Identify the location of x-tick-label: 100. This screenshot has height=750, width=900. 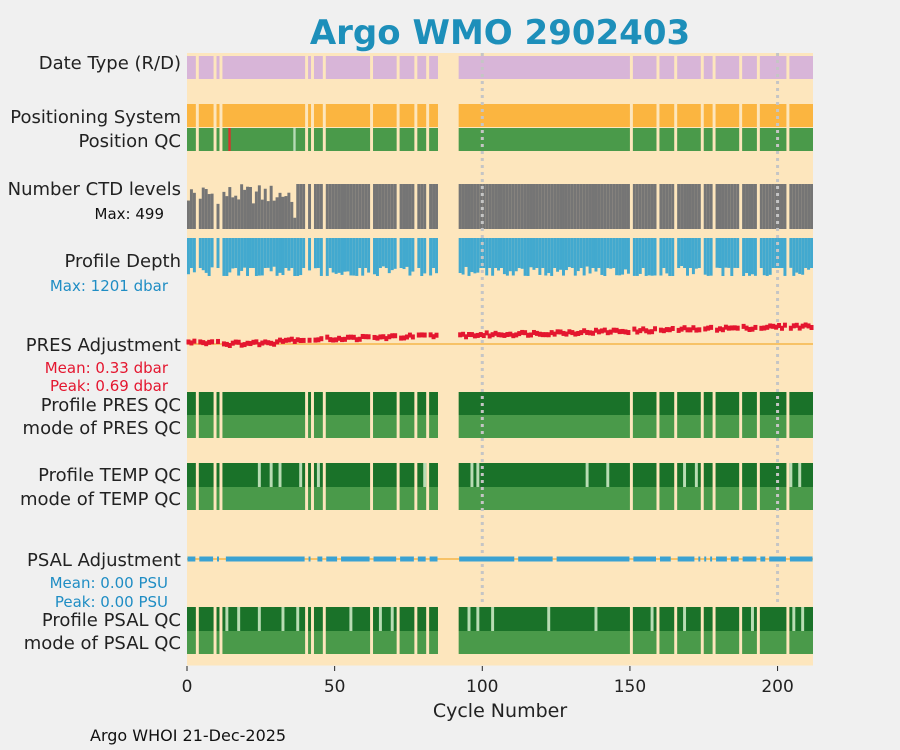
(482, 687).